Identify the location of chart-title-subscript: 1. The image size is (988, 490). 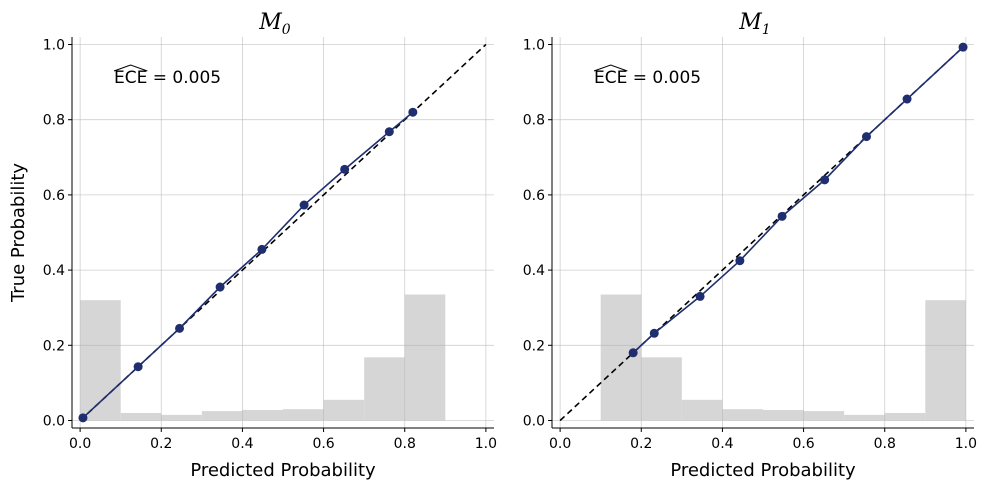
(766, 30).